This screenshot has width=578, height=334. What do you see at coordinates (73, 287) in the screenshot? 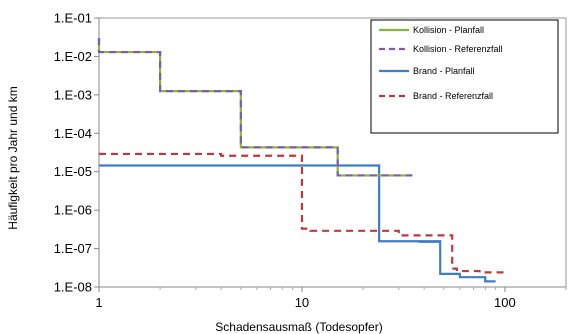
I see `y-tick-label: 1.E-08` at bounding box center [73, 287].